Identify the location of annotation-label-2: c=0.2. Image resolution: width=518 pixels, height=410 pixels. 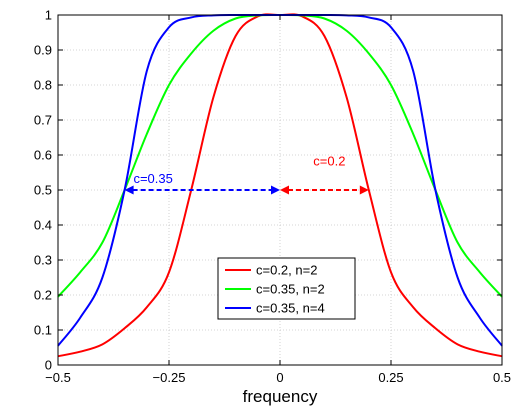
(329, 161).